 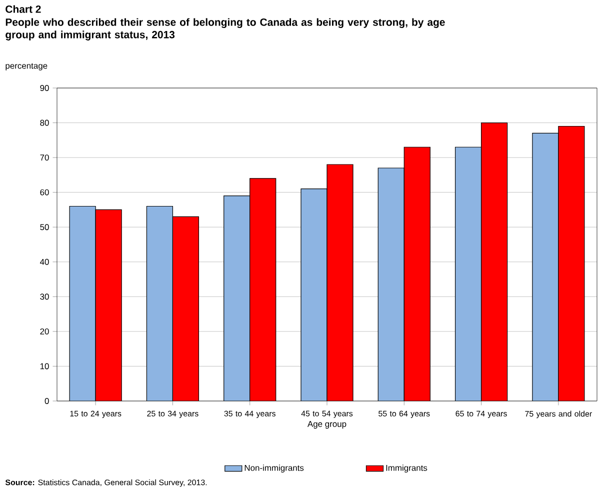 I want to click on y-tick-label: 10, so click(x=44, y=366).